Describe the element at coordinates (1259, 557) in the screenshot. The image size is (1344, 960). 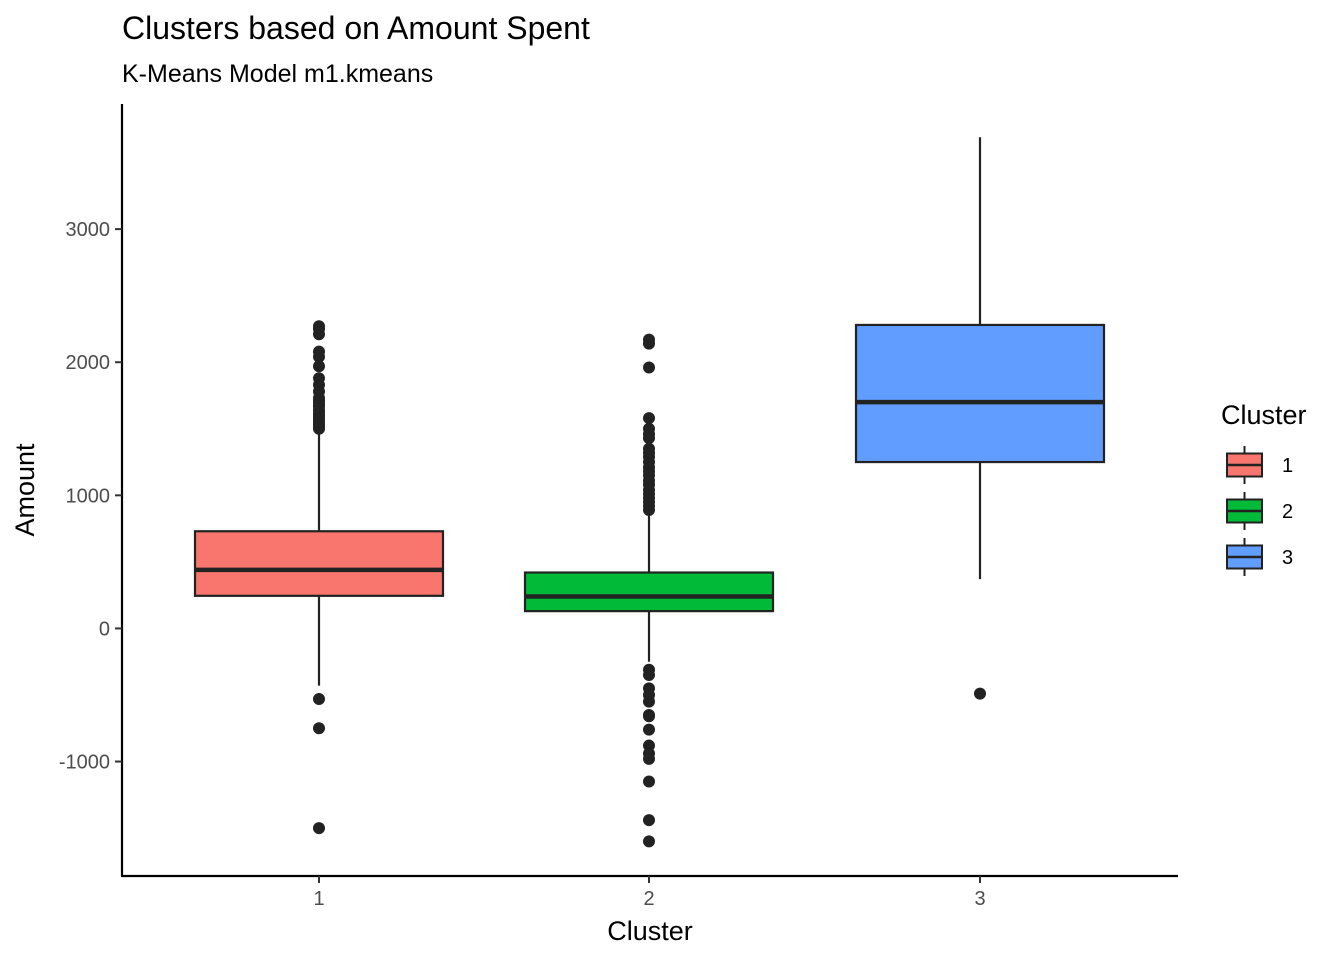
I see `legend-item-3: 3` at that location.